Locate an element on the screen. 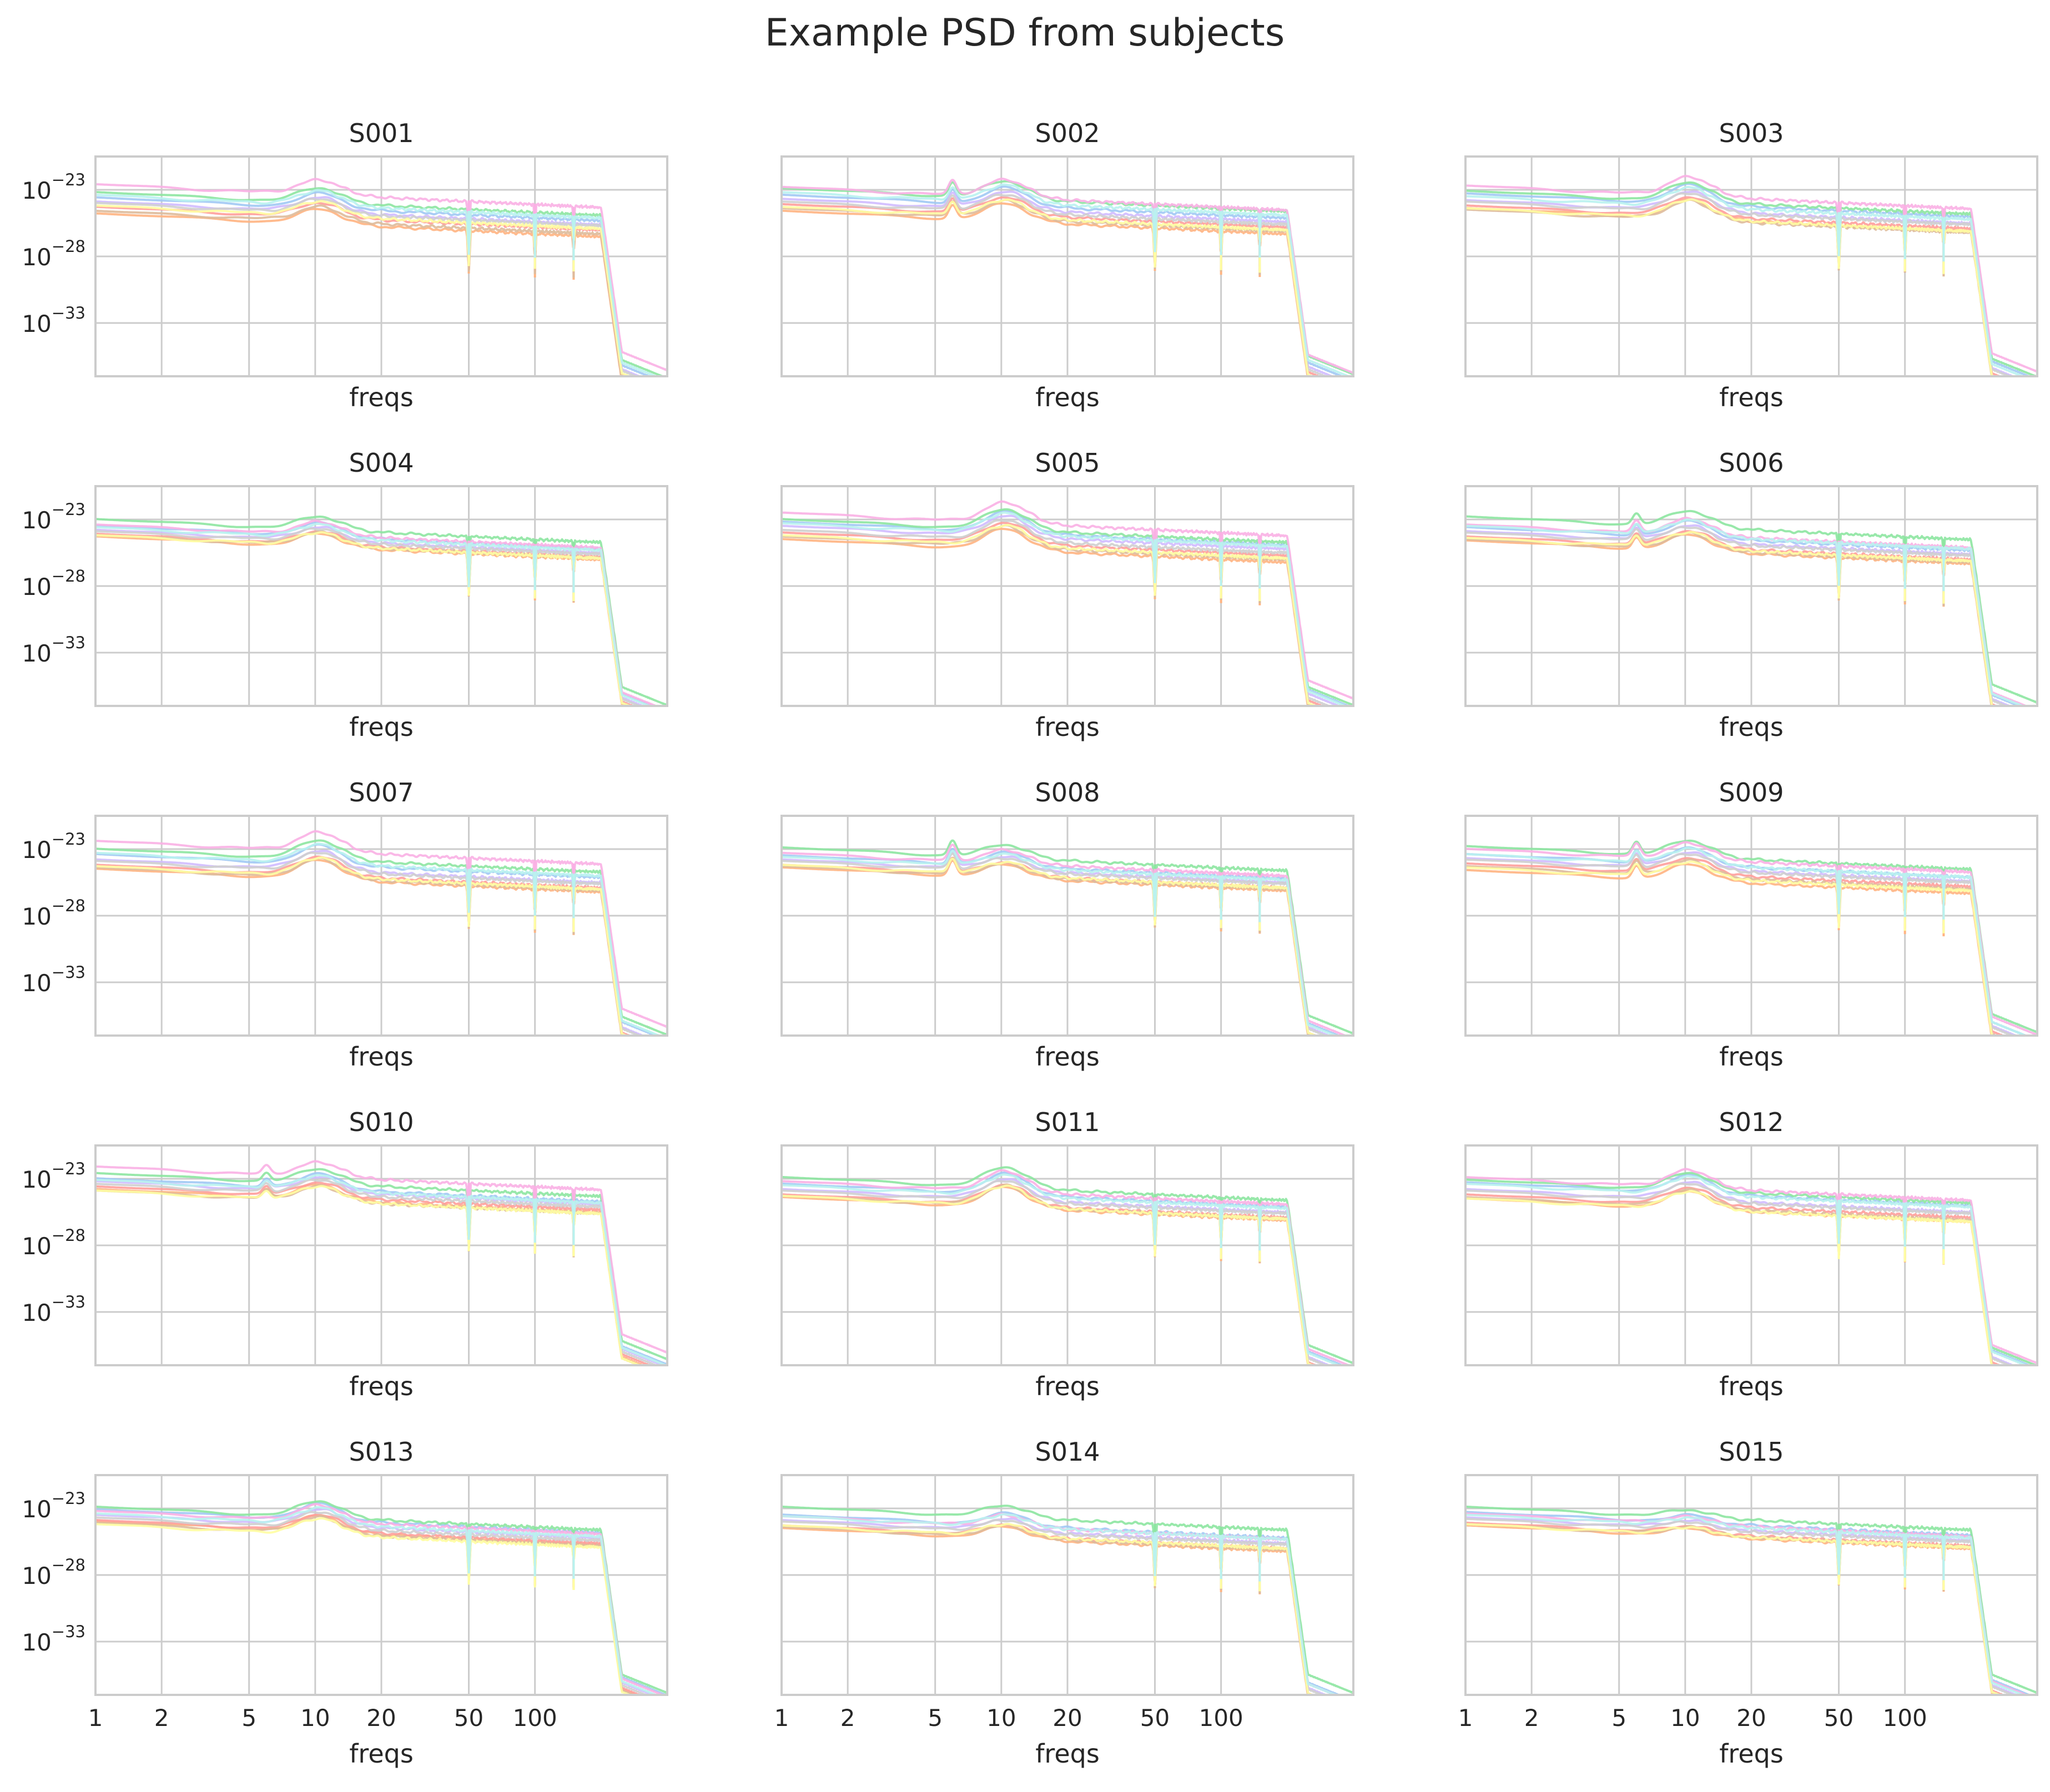 The image size is (2050, 1792). subplot-title: S009 is located at coordinates (1752, 792).